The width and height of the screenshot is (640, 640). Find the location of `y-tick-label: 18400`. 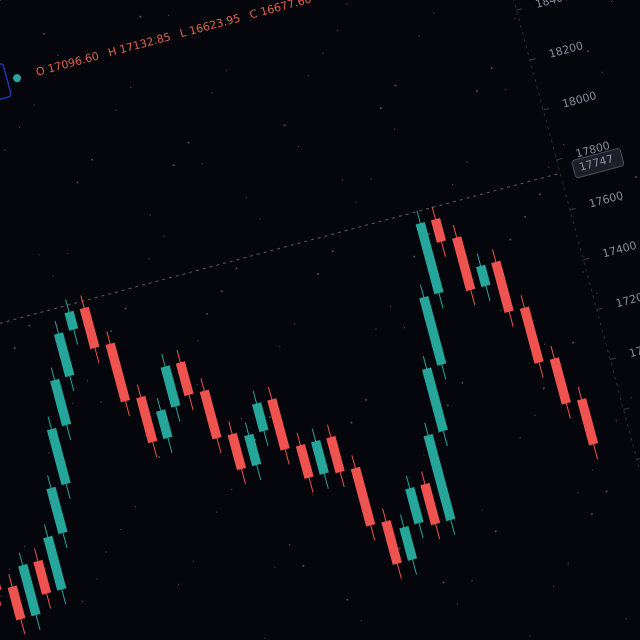

y-tick-label: 18400 is located at coordinates (552, 5).